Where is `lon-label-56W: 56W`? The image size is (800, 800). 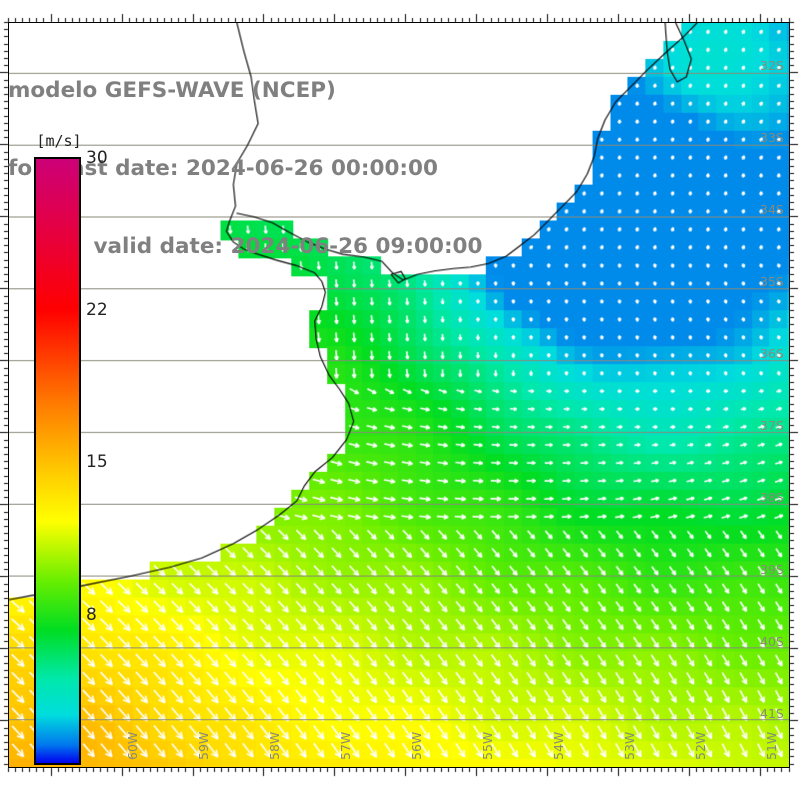
lon-label-56W: 56W is located at coordinates (416, 745).